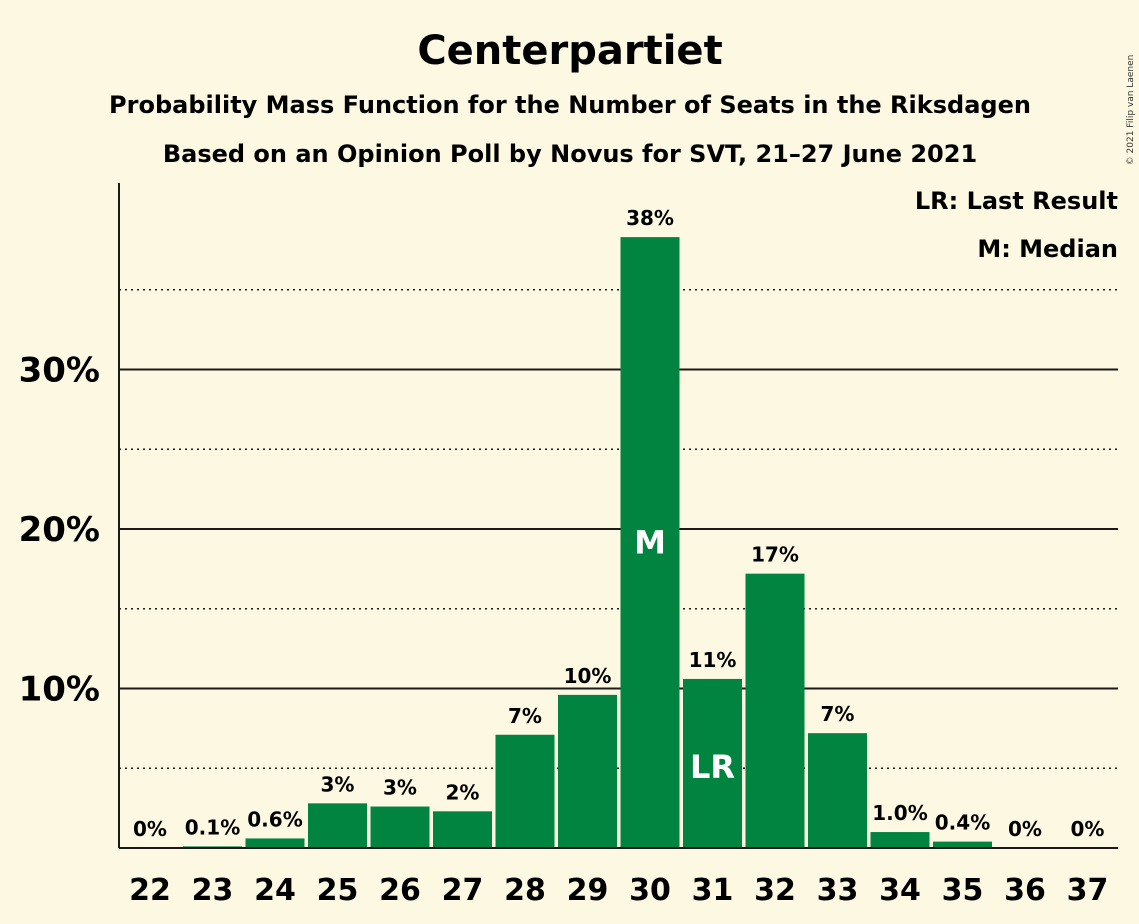  I want to click on x-tick-label: 33, so click(838, 890).